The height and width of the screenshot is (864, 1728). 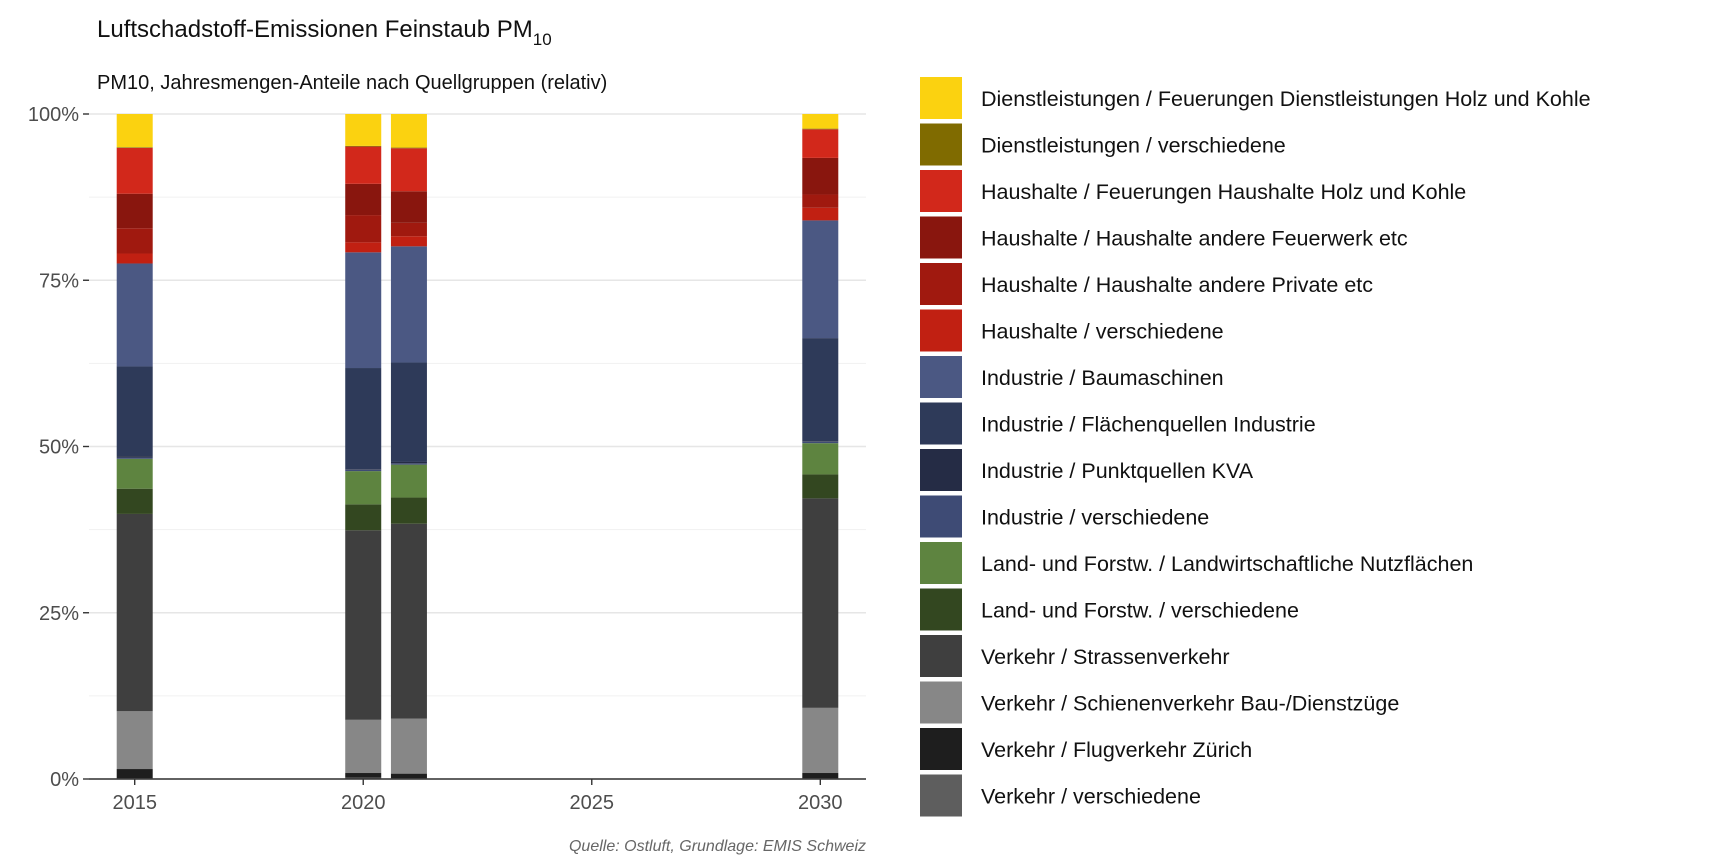 I want to click on y-tick-label: 50%, so click(x=59, y=448).